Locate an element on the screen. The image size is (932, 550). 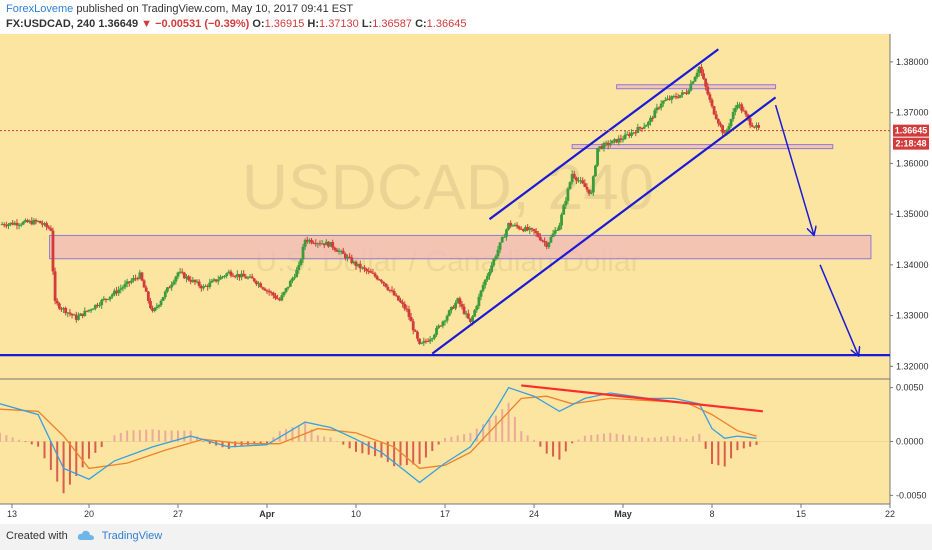
divergence-line is located at coordinates (642, 398).